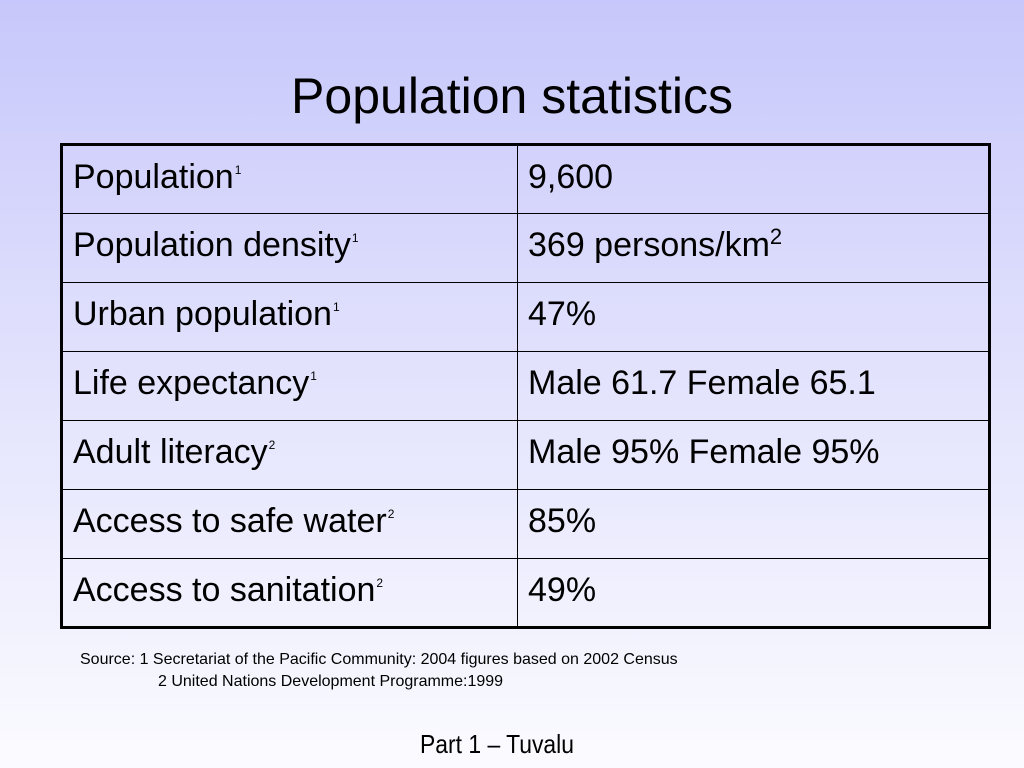  Describe the element at coordinates (170, 452) in the screenshot. I see `row-label: Adult literacy` at that location.